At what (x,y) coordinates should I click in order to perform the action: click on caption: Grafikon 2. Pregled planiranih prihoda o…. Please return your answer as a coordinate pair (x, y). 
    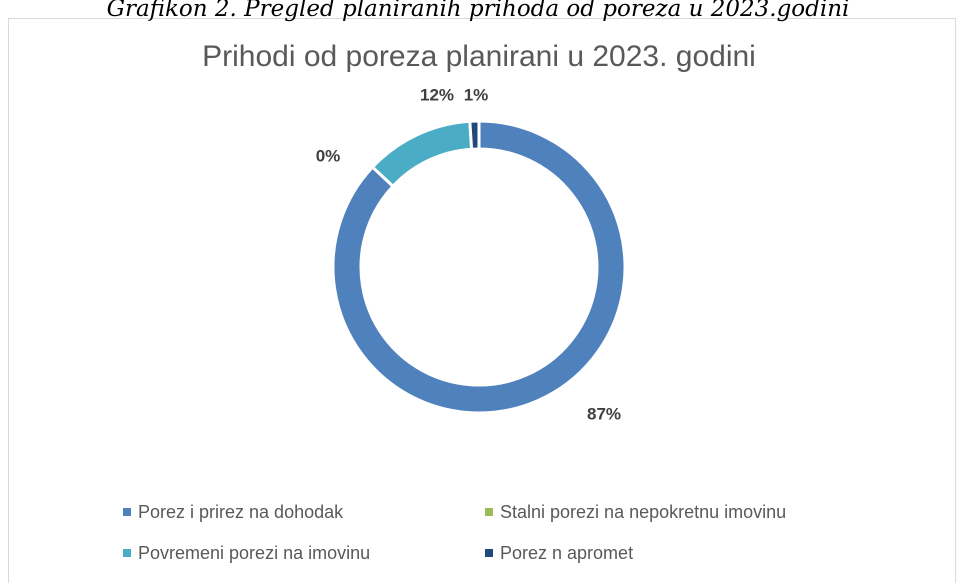
    Looking at the image, I should click on (478, 11).